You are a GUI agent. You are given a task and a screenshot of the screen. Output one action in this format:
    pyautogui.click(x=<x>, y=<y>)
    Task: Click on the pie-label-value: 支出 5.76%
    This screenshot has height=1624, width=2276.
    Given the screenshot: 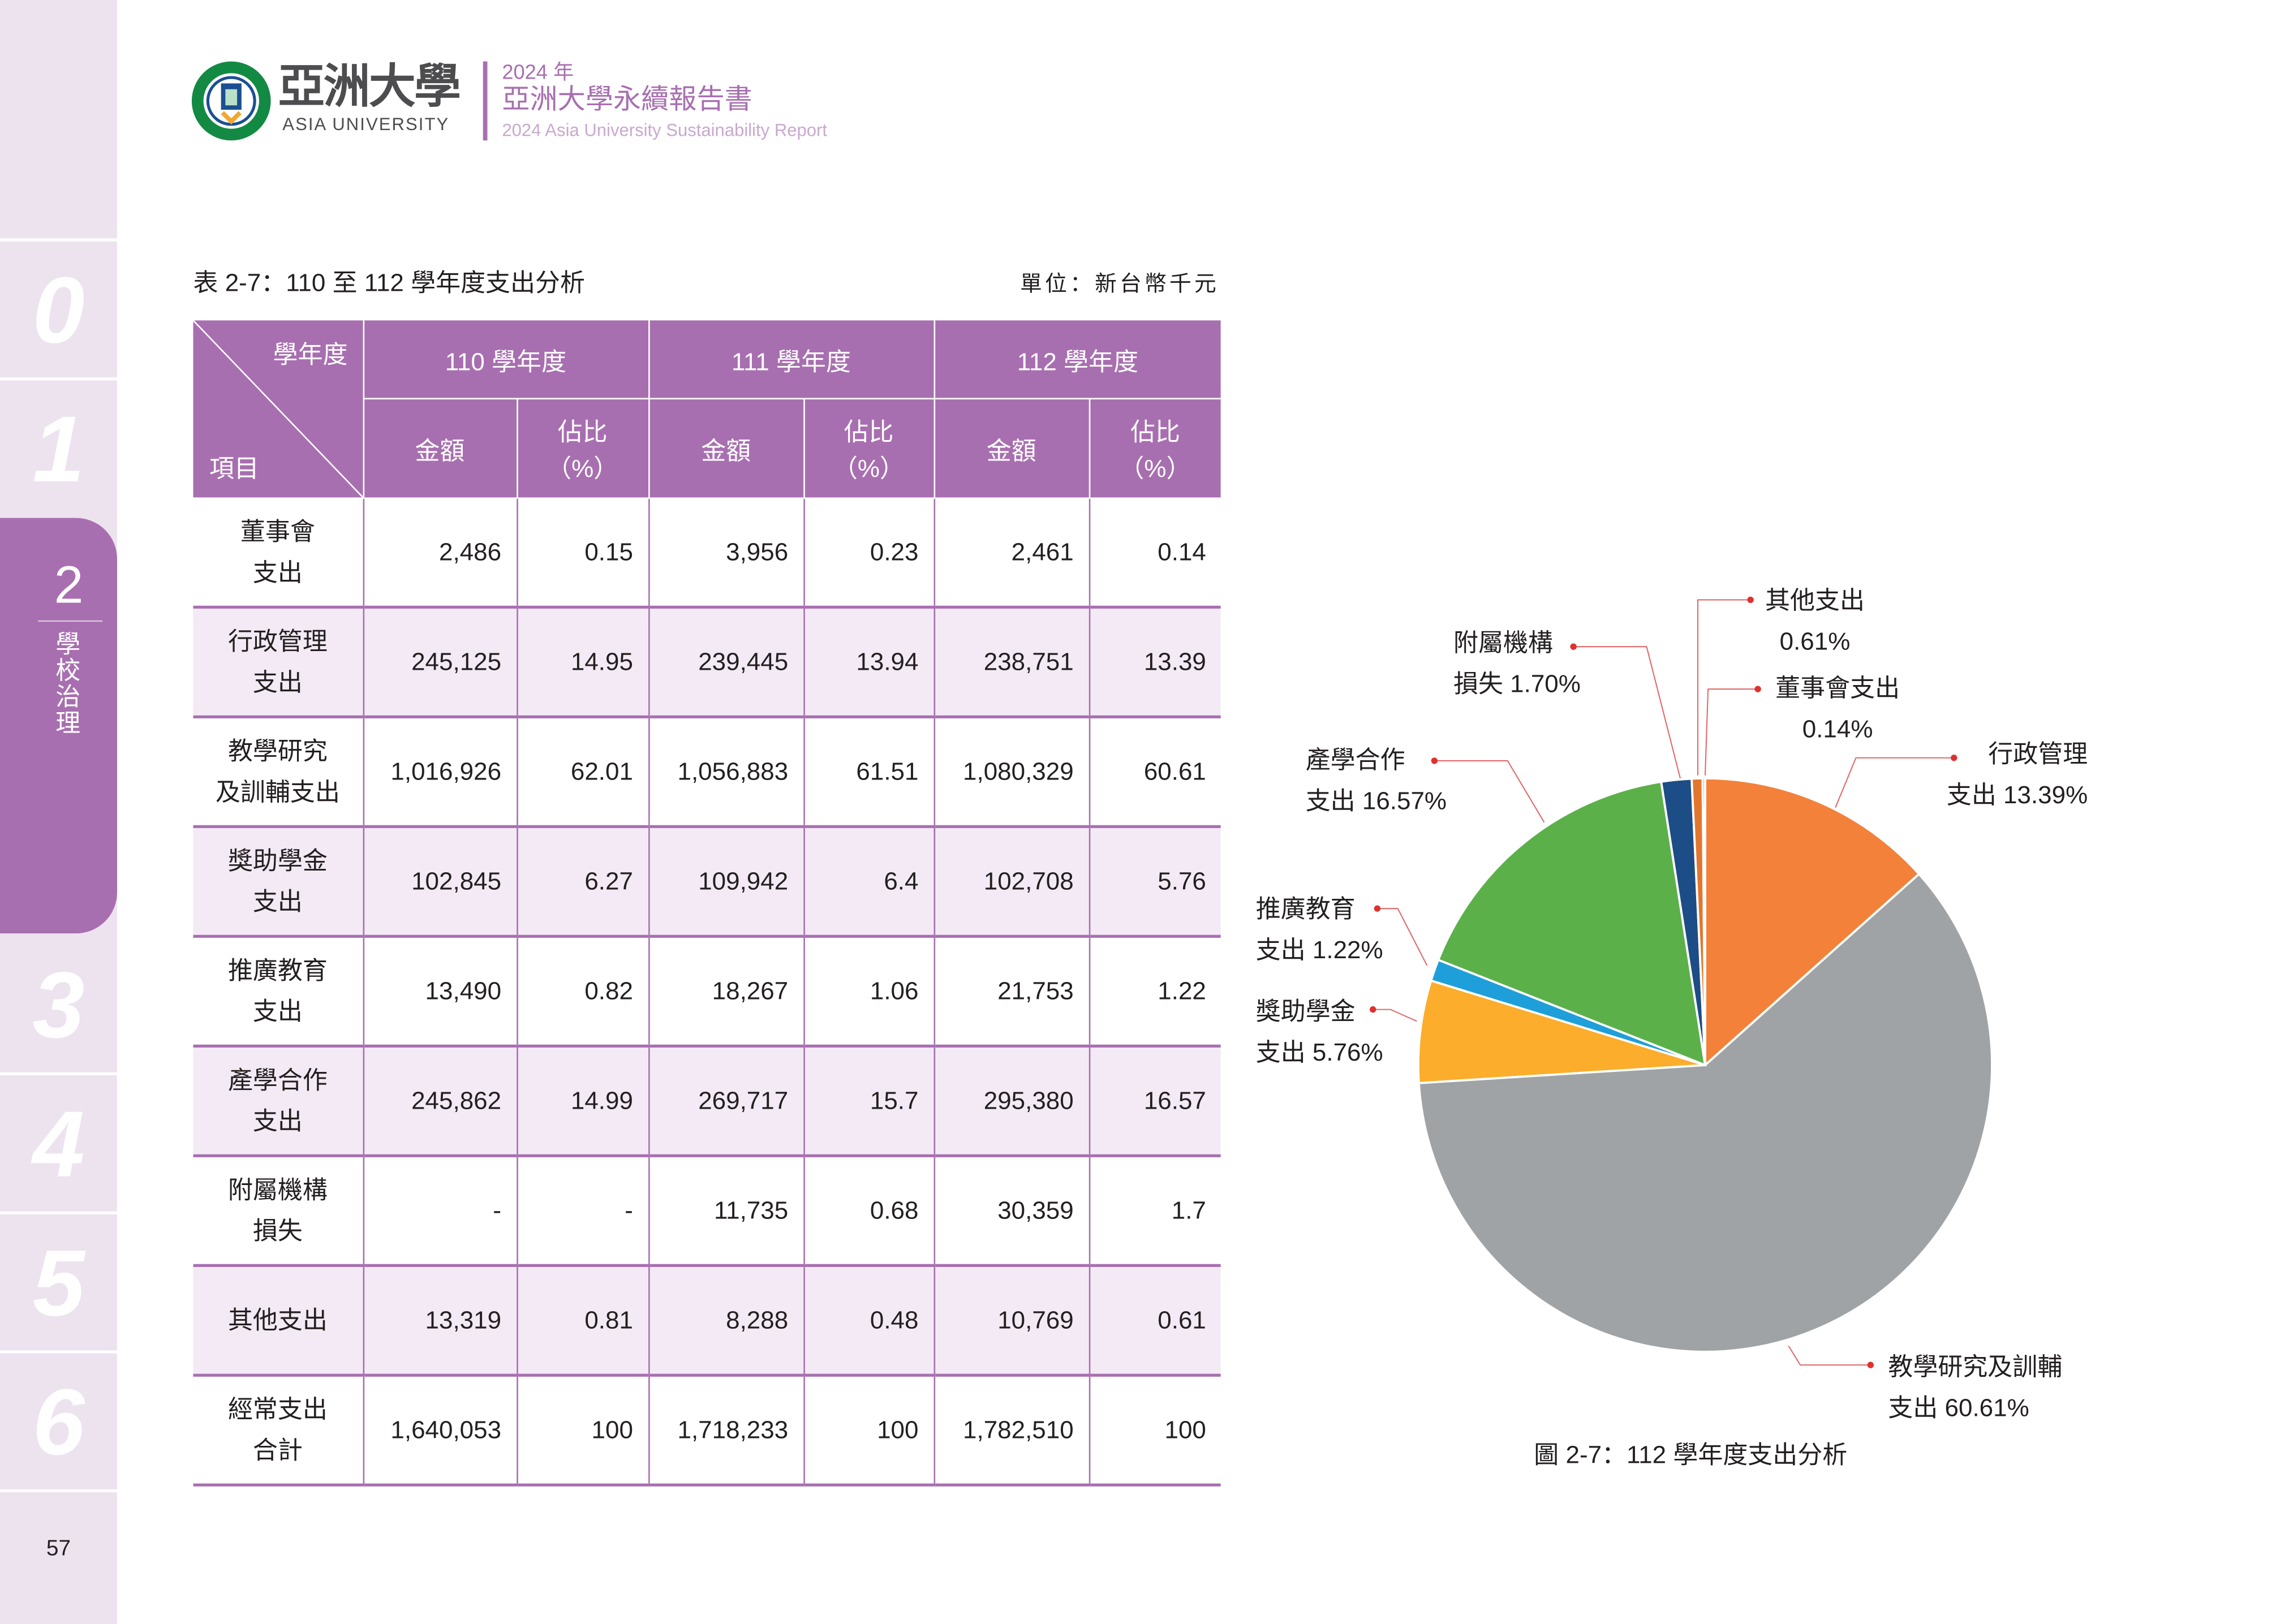 What is the action you would take?
    pyautogui.click(x=1319, y=1053)
    